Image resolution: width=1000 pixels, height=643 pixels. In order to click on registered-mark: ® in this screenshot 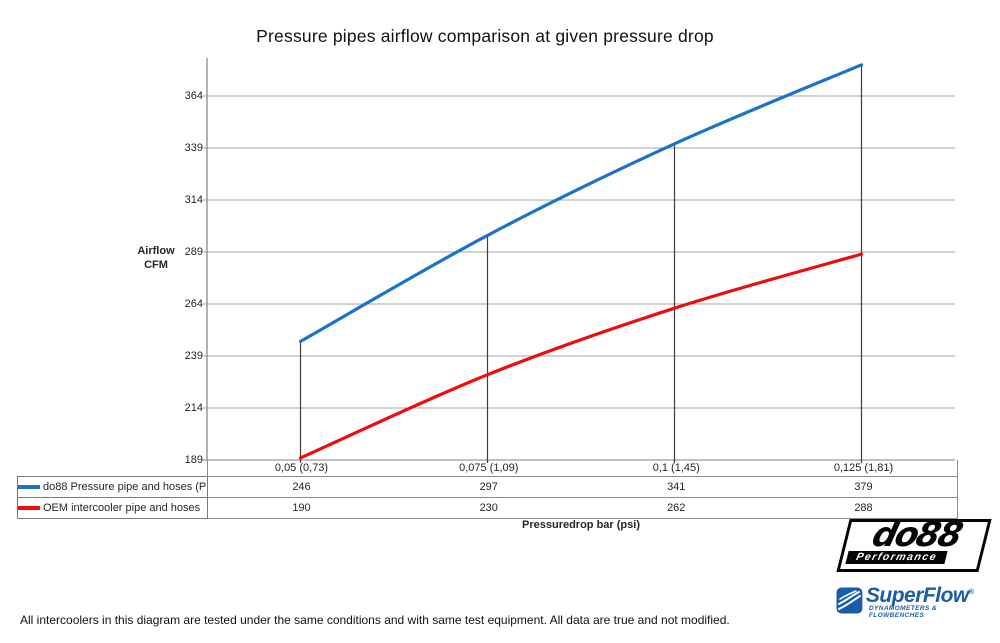, I will do `click(971, 592)`.